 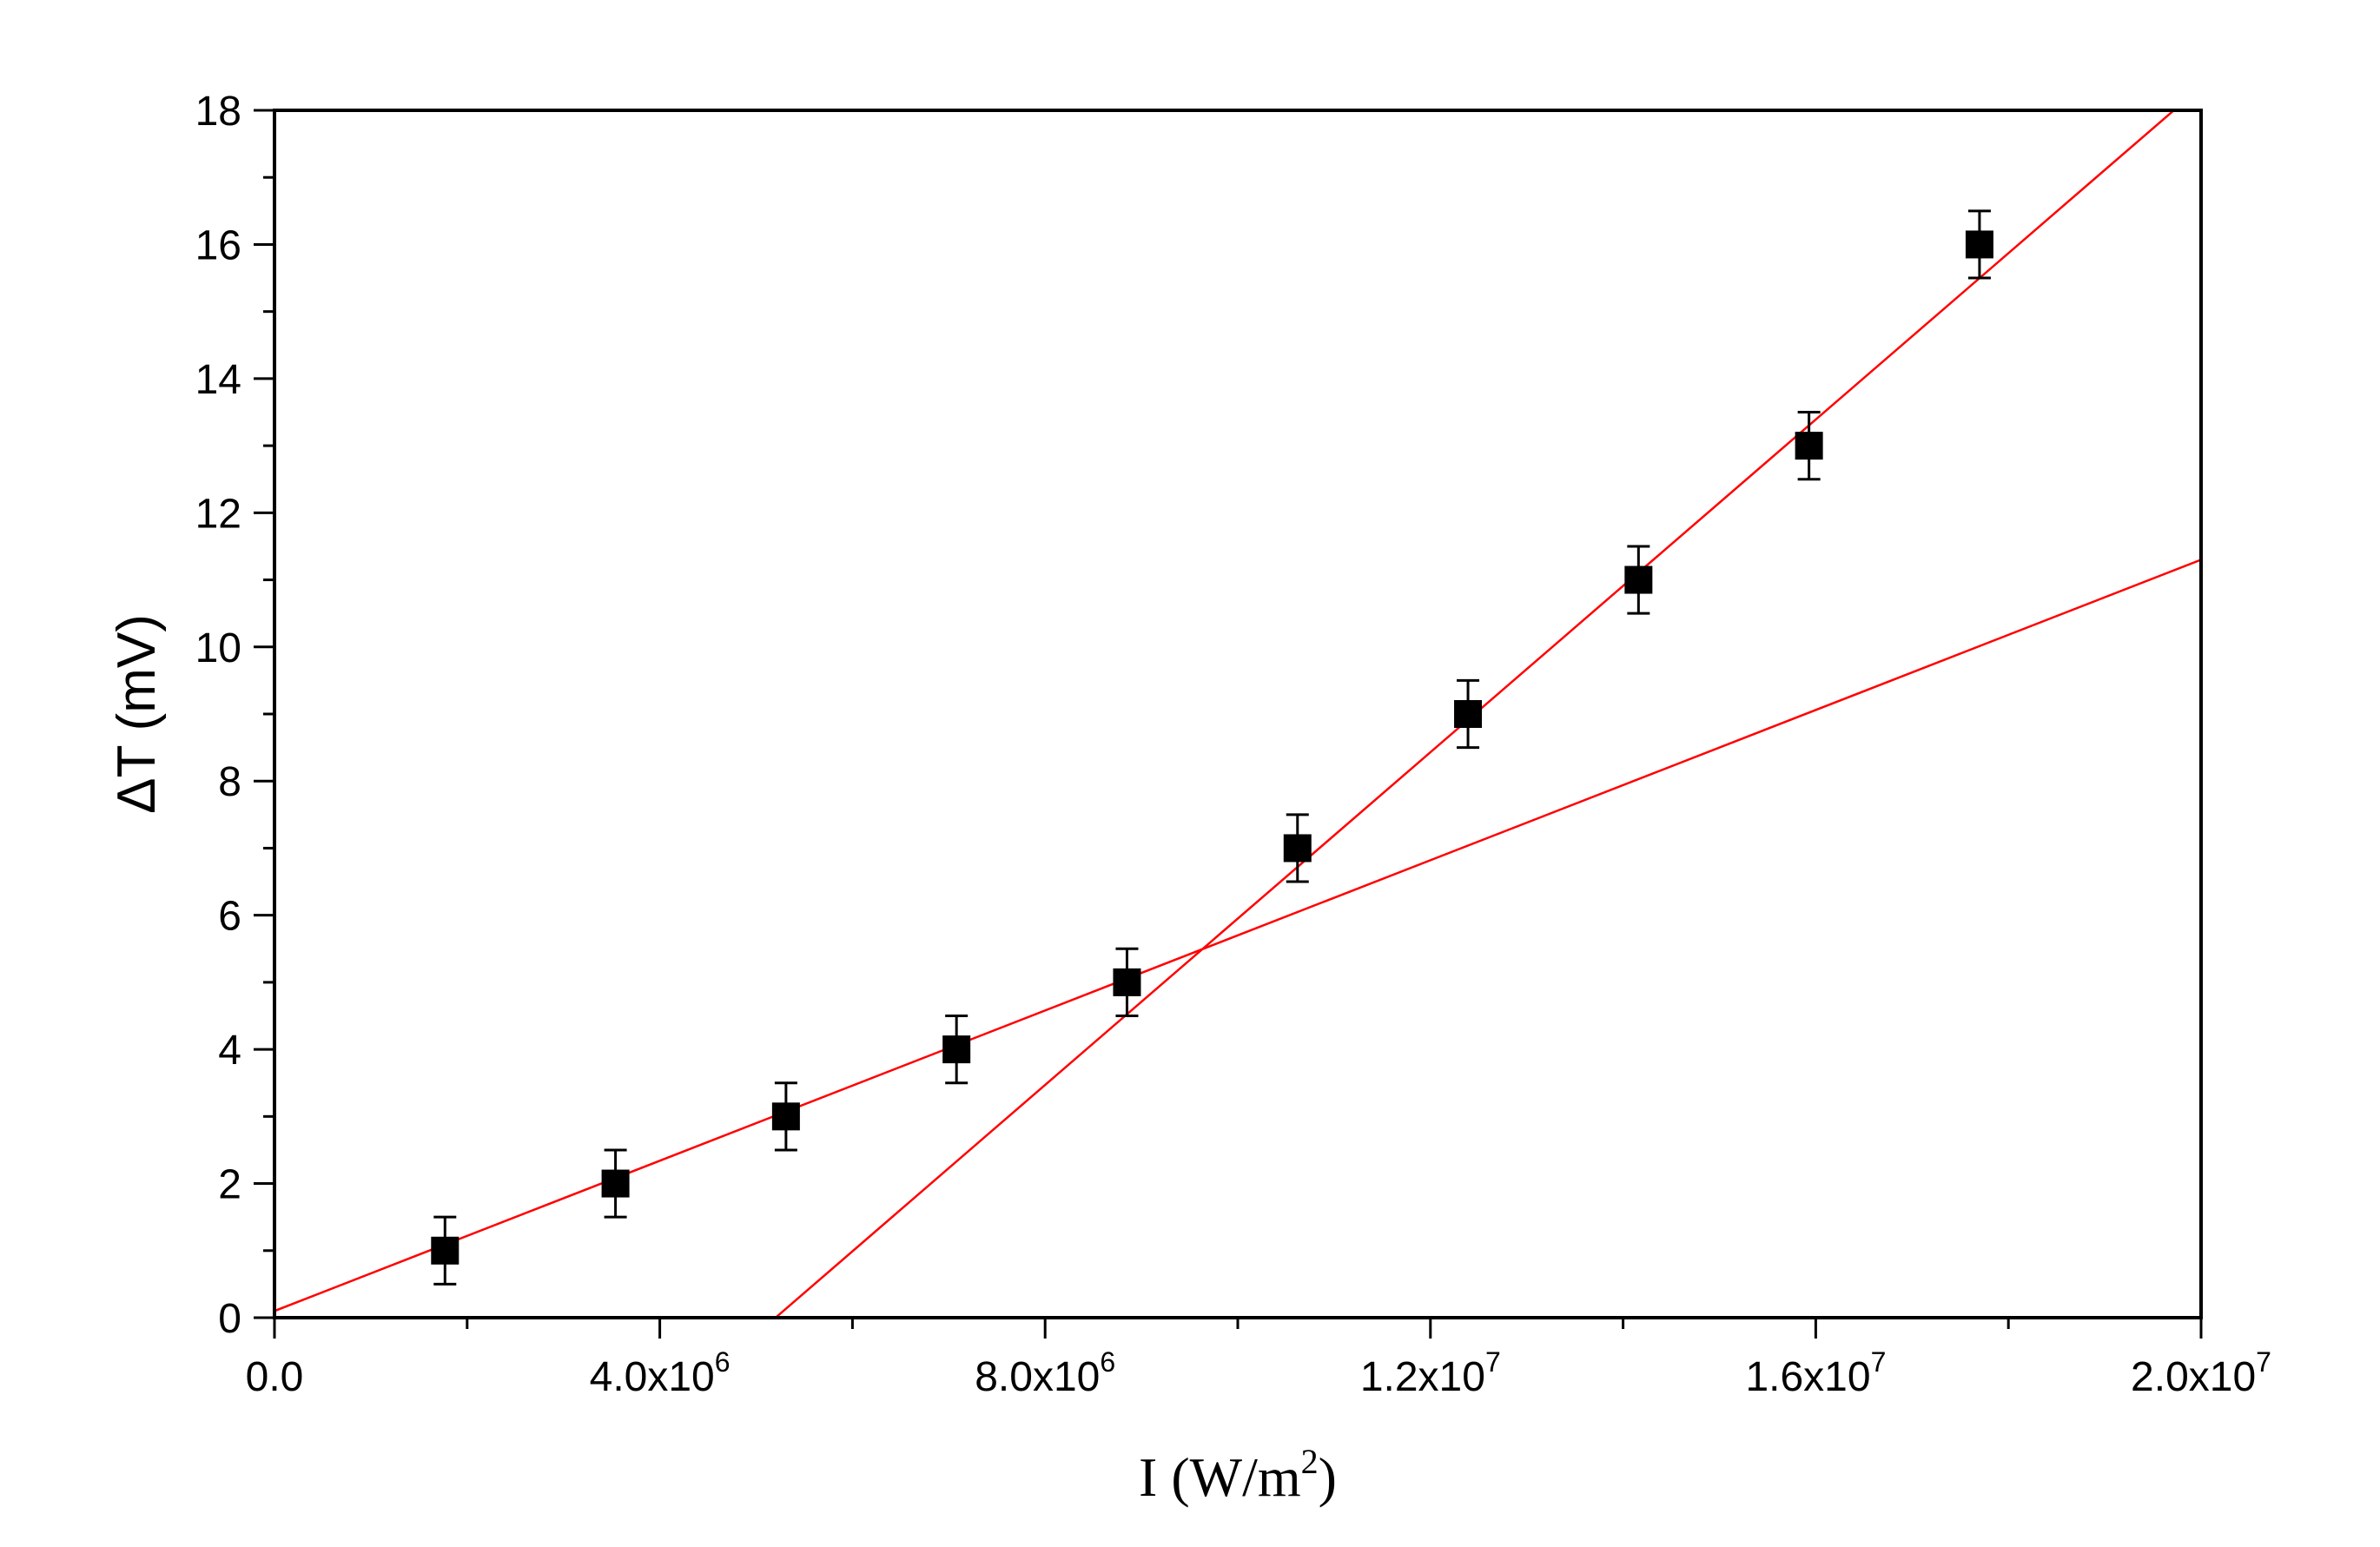 What do you see at coordinates (275, 1377) in the screenshot?
I see `x-tick-label: 0.0` at bounding box center [275, 1377].